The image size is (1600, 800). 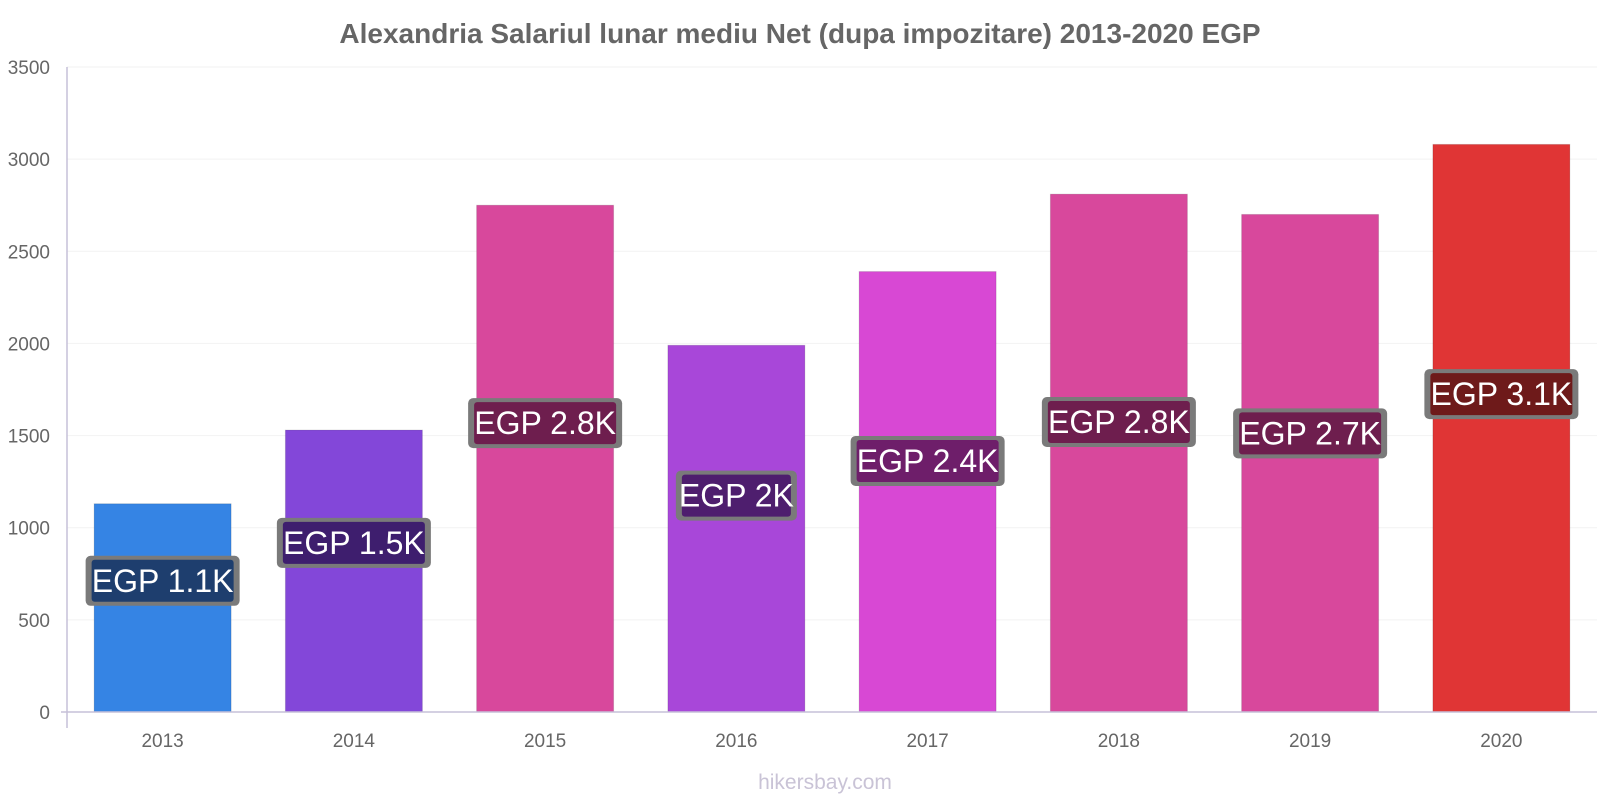 I want to click on x-tick-label: 2018, so click(x=1119, y=741).